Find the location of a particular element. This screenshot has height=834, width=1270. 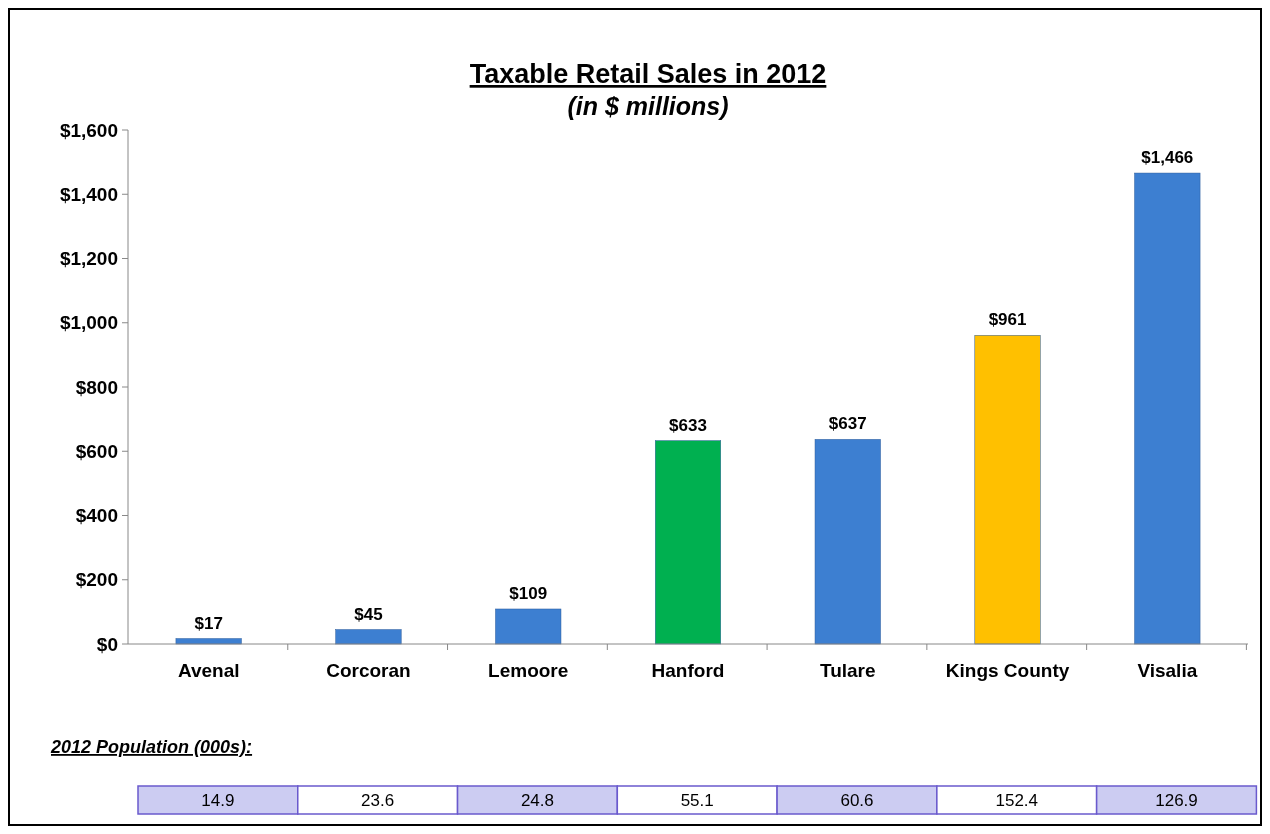

data-label: $109 is located at coordinates (528, 593).